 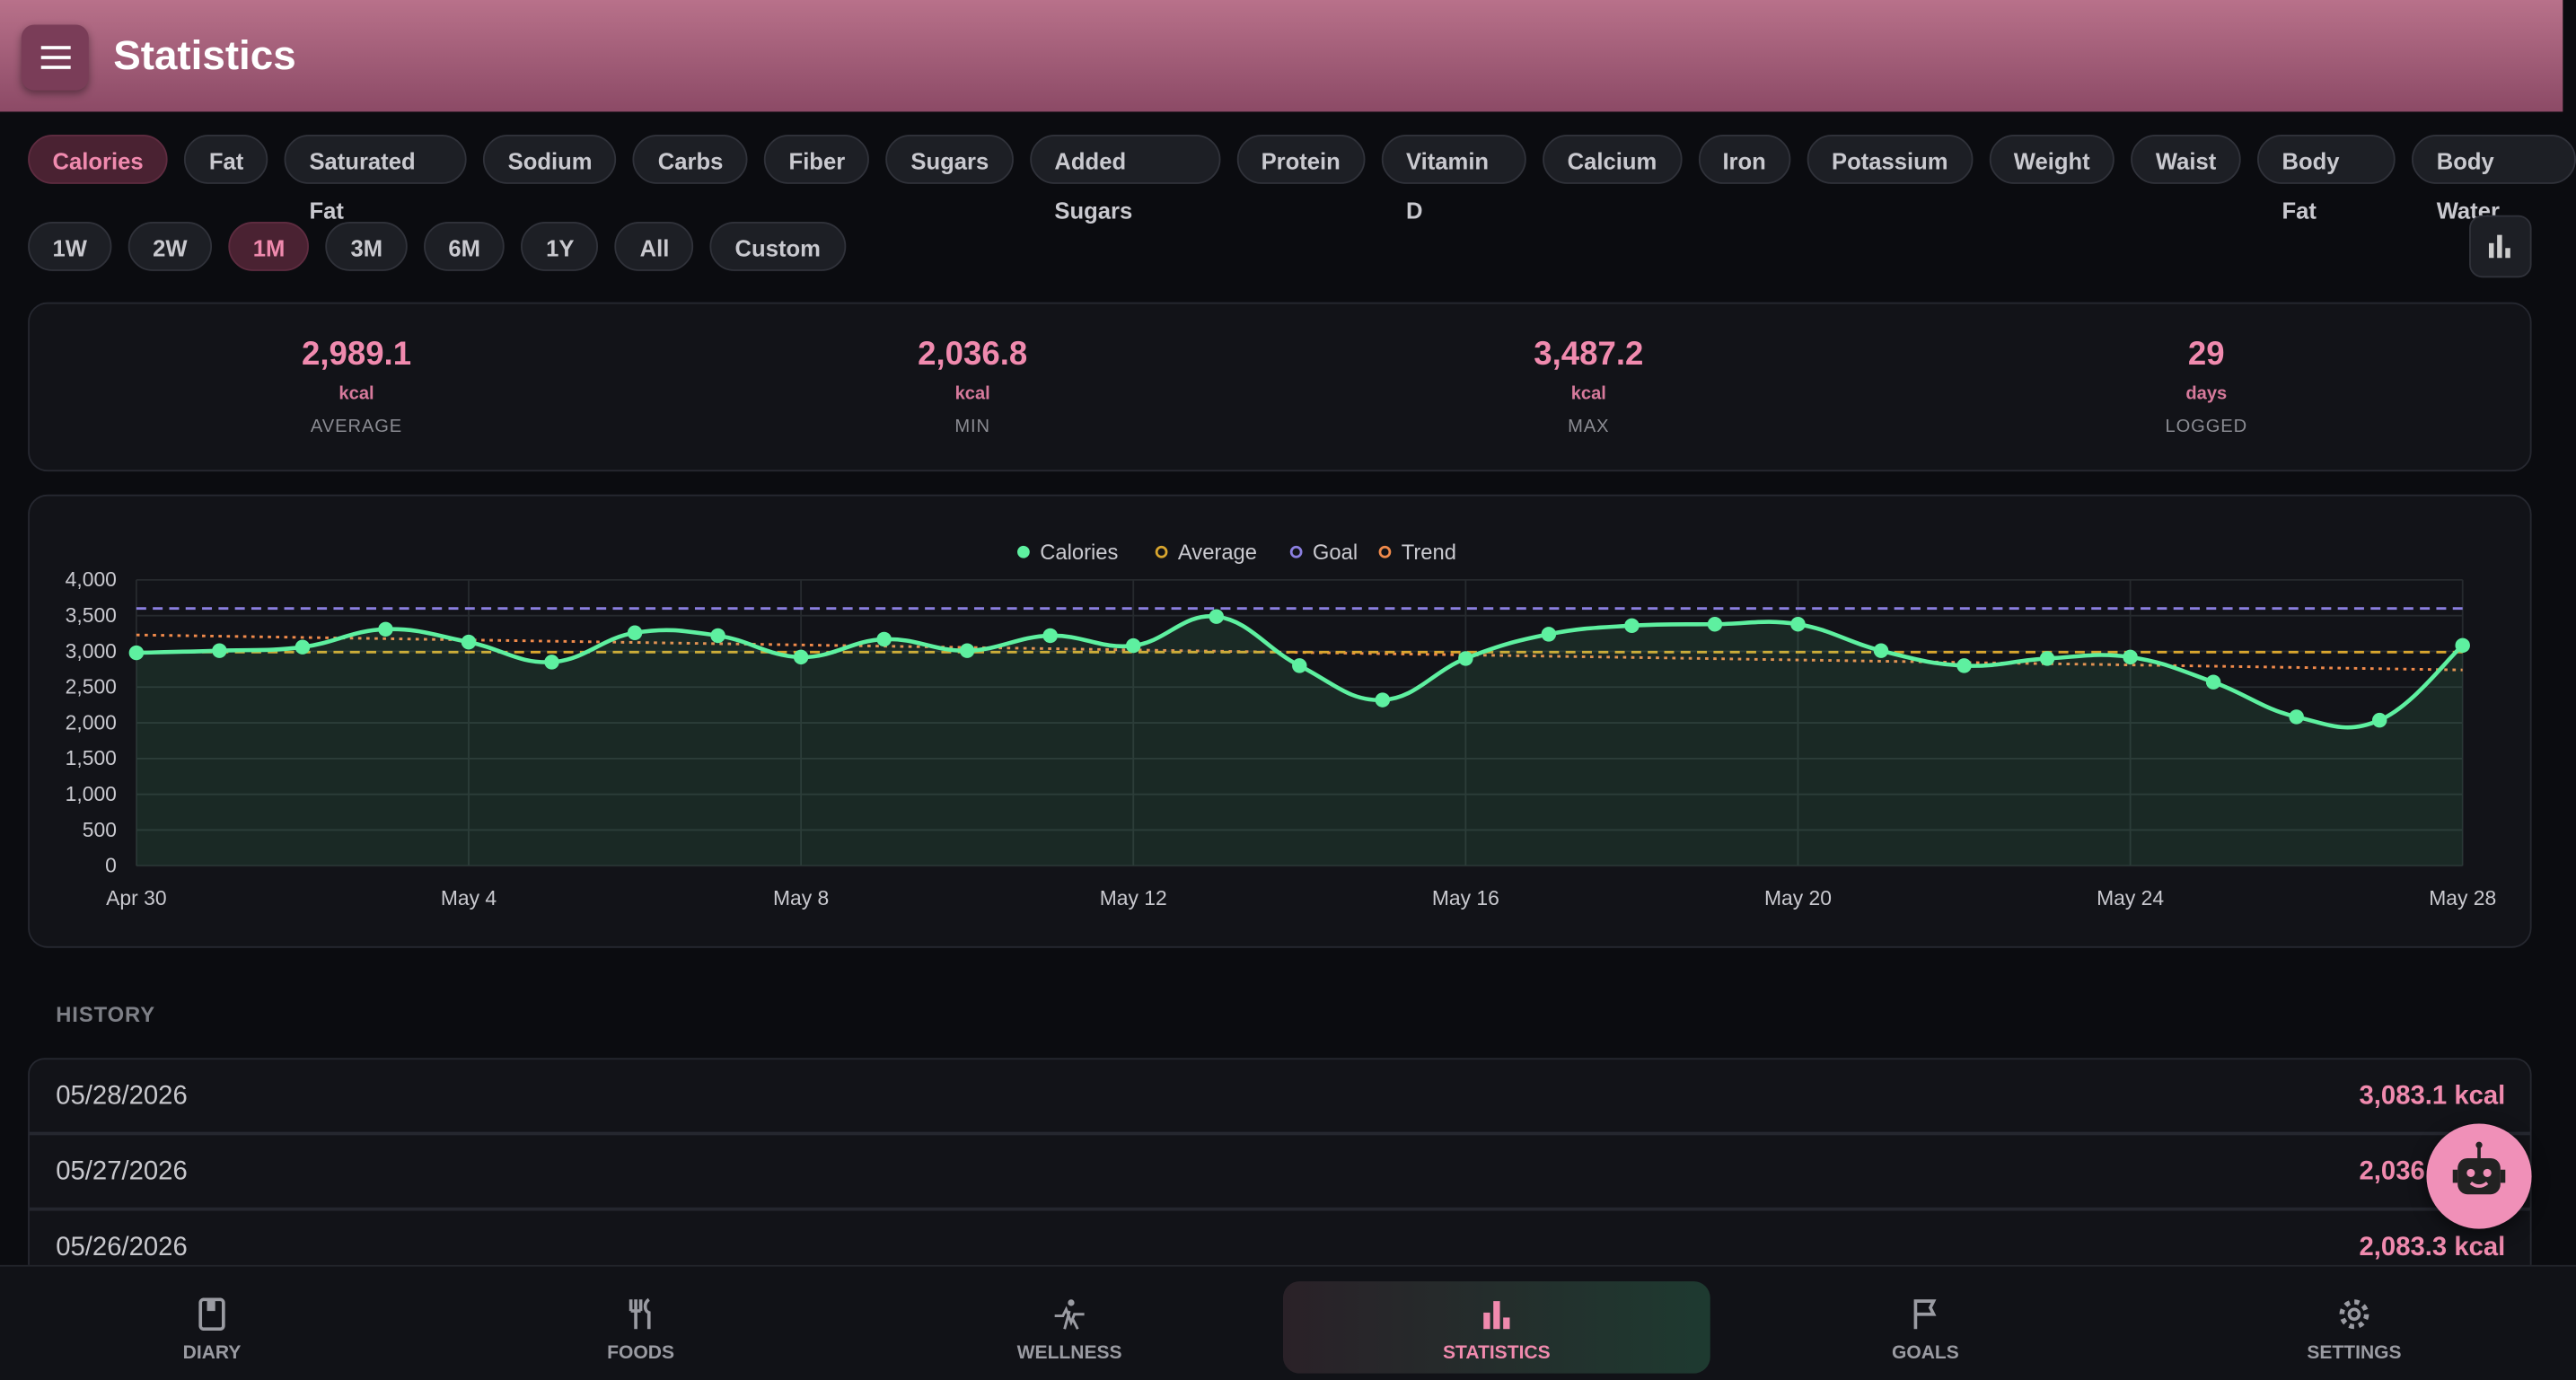 What do you see at coordinates (2206, 394) in the screenshot?
I see `stat-unit: days` at bounding box center [2206, 394].